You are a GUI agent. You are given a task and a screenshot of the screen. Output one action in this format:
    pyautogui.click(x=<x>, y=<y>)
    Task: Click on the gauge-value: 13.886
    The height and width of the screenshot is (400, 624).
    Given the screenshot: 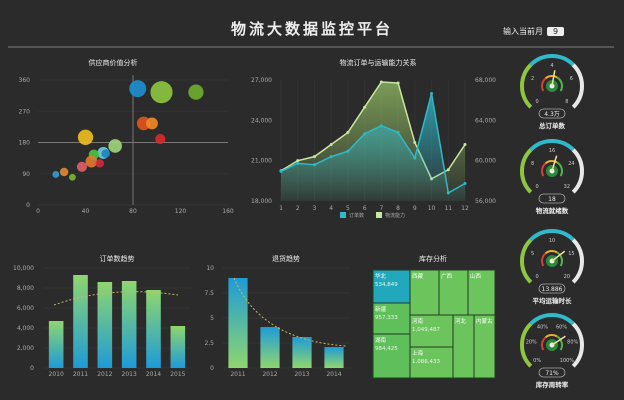 What is the action you would take?
    pyautogui.click(x=552, y=289)
    